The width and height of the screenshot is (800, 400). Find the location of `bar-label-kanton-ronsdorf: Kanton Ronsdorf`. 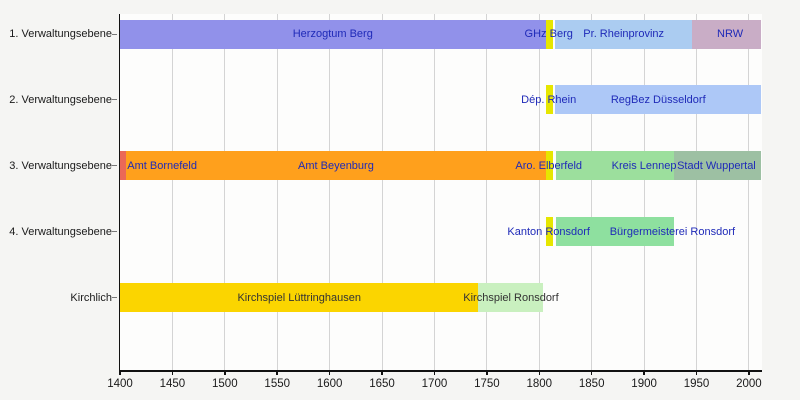

bar-label-kanton-ronsdorf: Kanton Ronsdorf is located at coordinates (548, 231).